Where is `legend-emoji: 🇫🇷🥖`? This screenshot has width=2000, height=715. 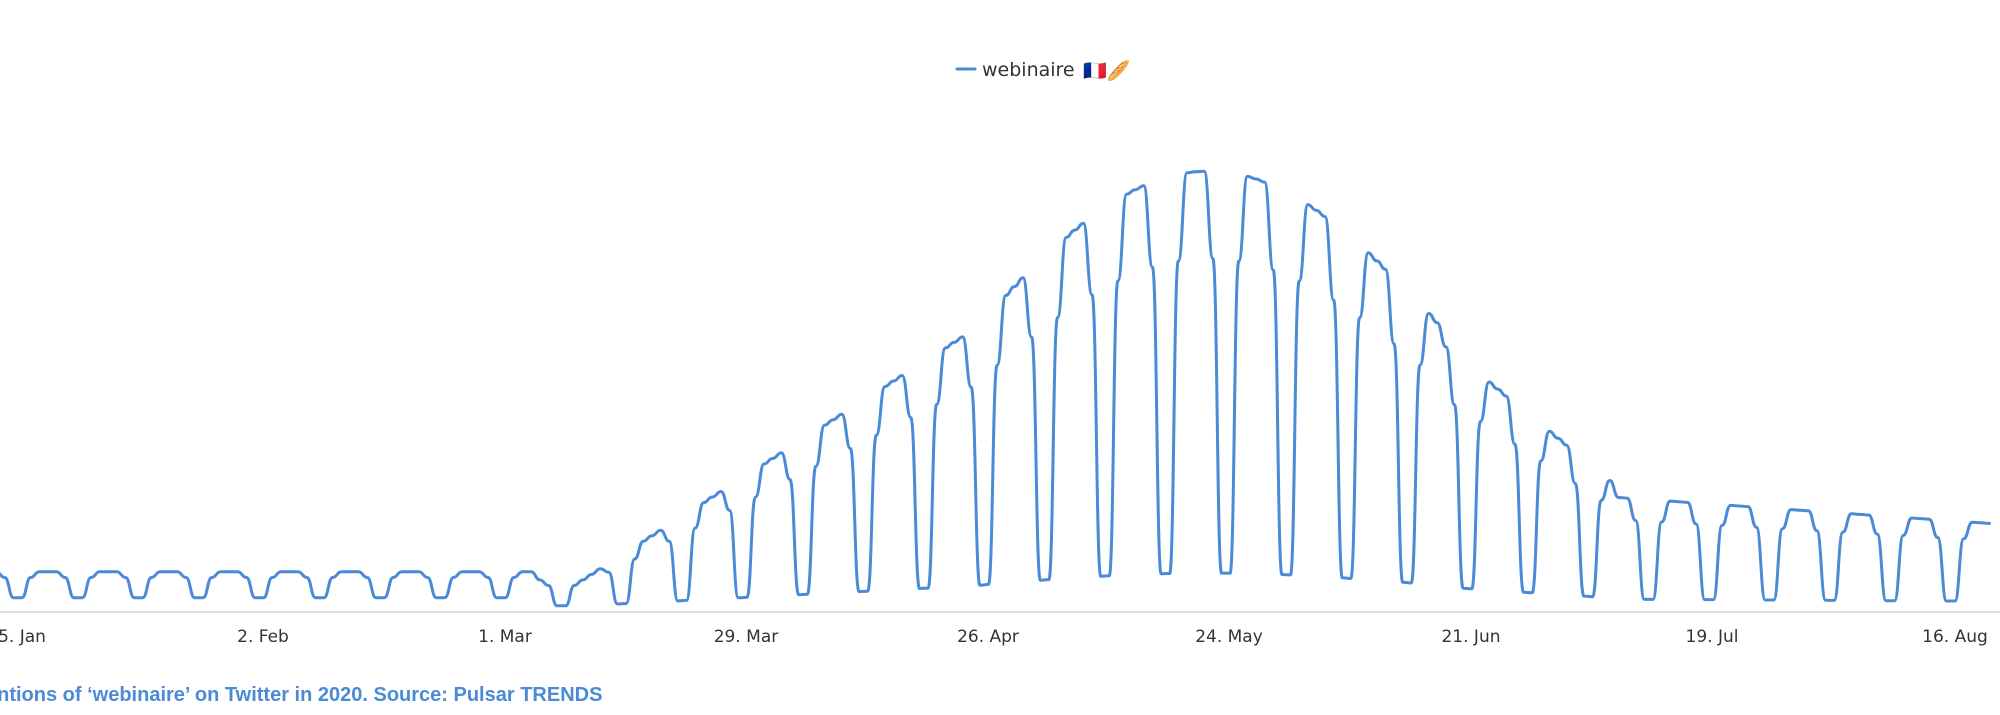 legend-emoji: 🇫🇷🥖 is located at coordinates (1106, 70).